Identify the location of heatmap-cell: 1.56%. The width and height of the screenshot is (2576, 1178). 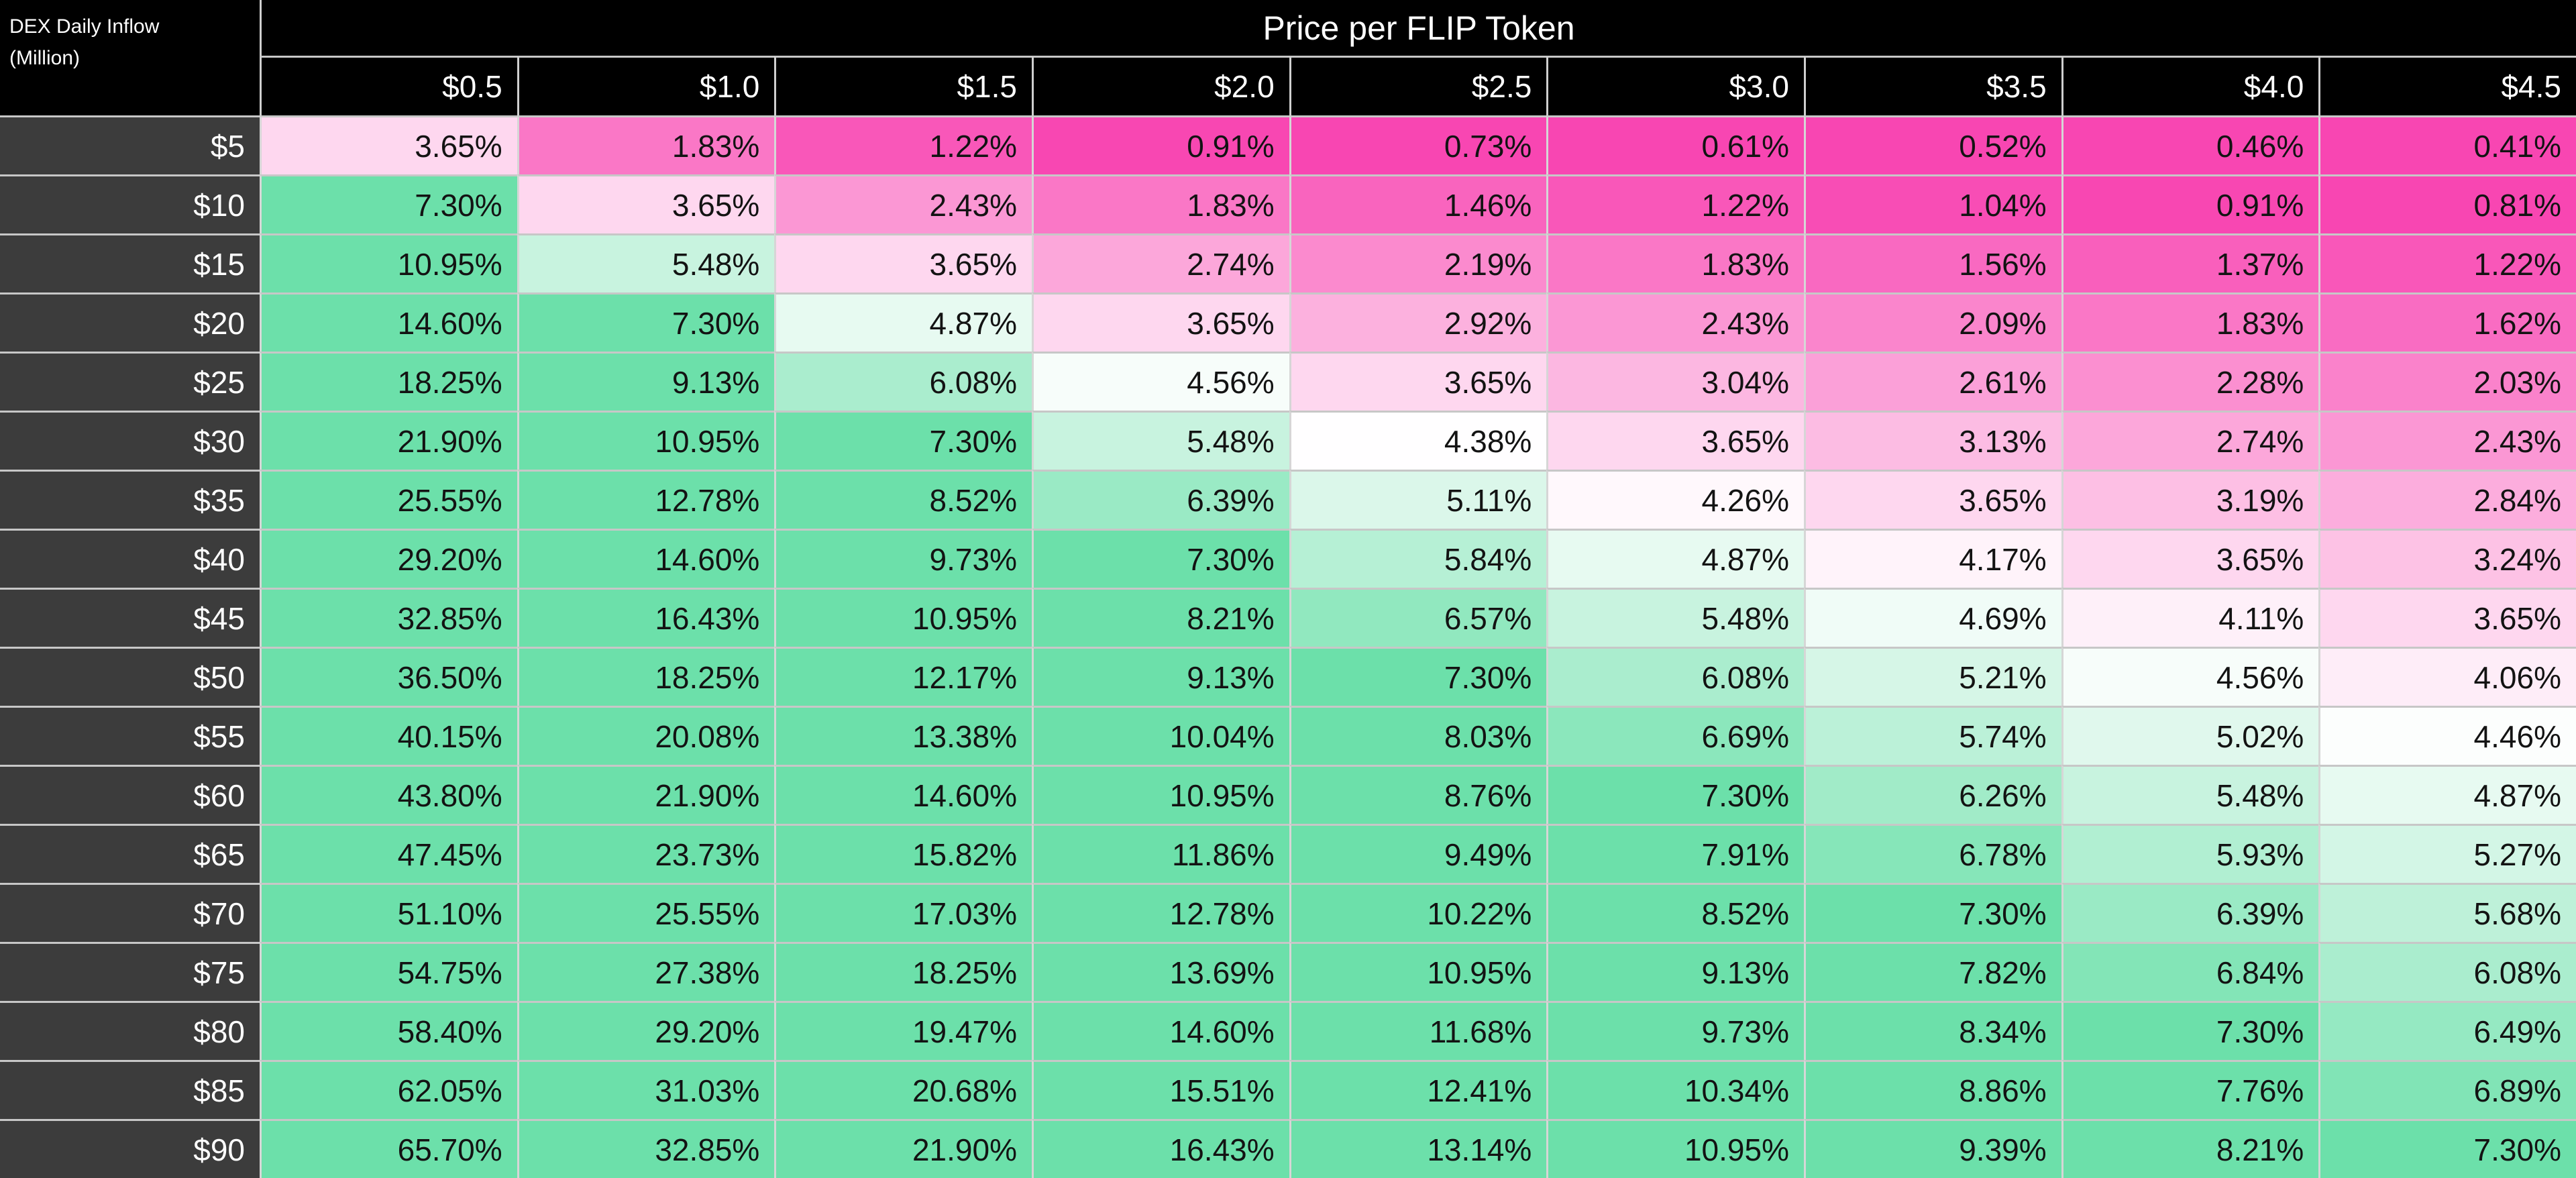
(1932, 262).